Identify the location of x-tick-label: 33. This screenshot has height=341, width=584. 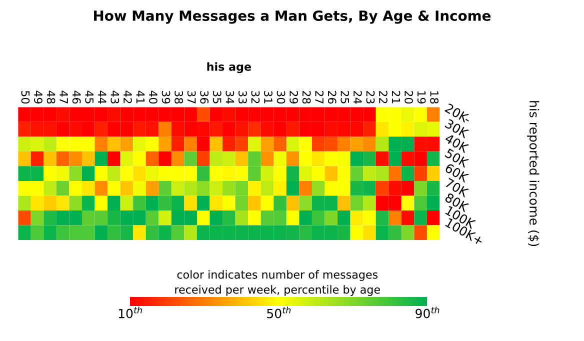
(242, 97).